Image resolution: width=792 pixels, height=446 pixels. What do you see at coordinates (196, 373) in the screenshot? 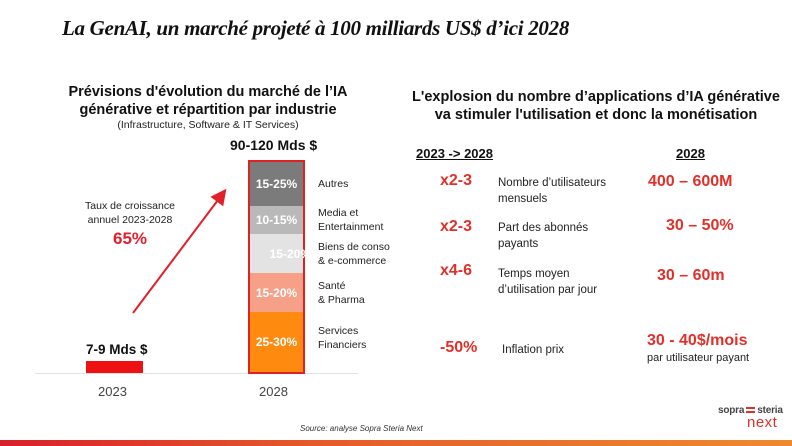
I see `chart-baseline` at bounding box center [196, 373].